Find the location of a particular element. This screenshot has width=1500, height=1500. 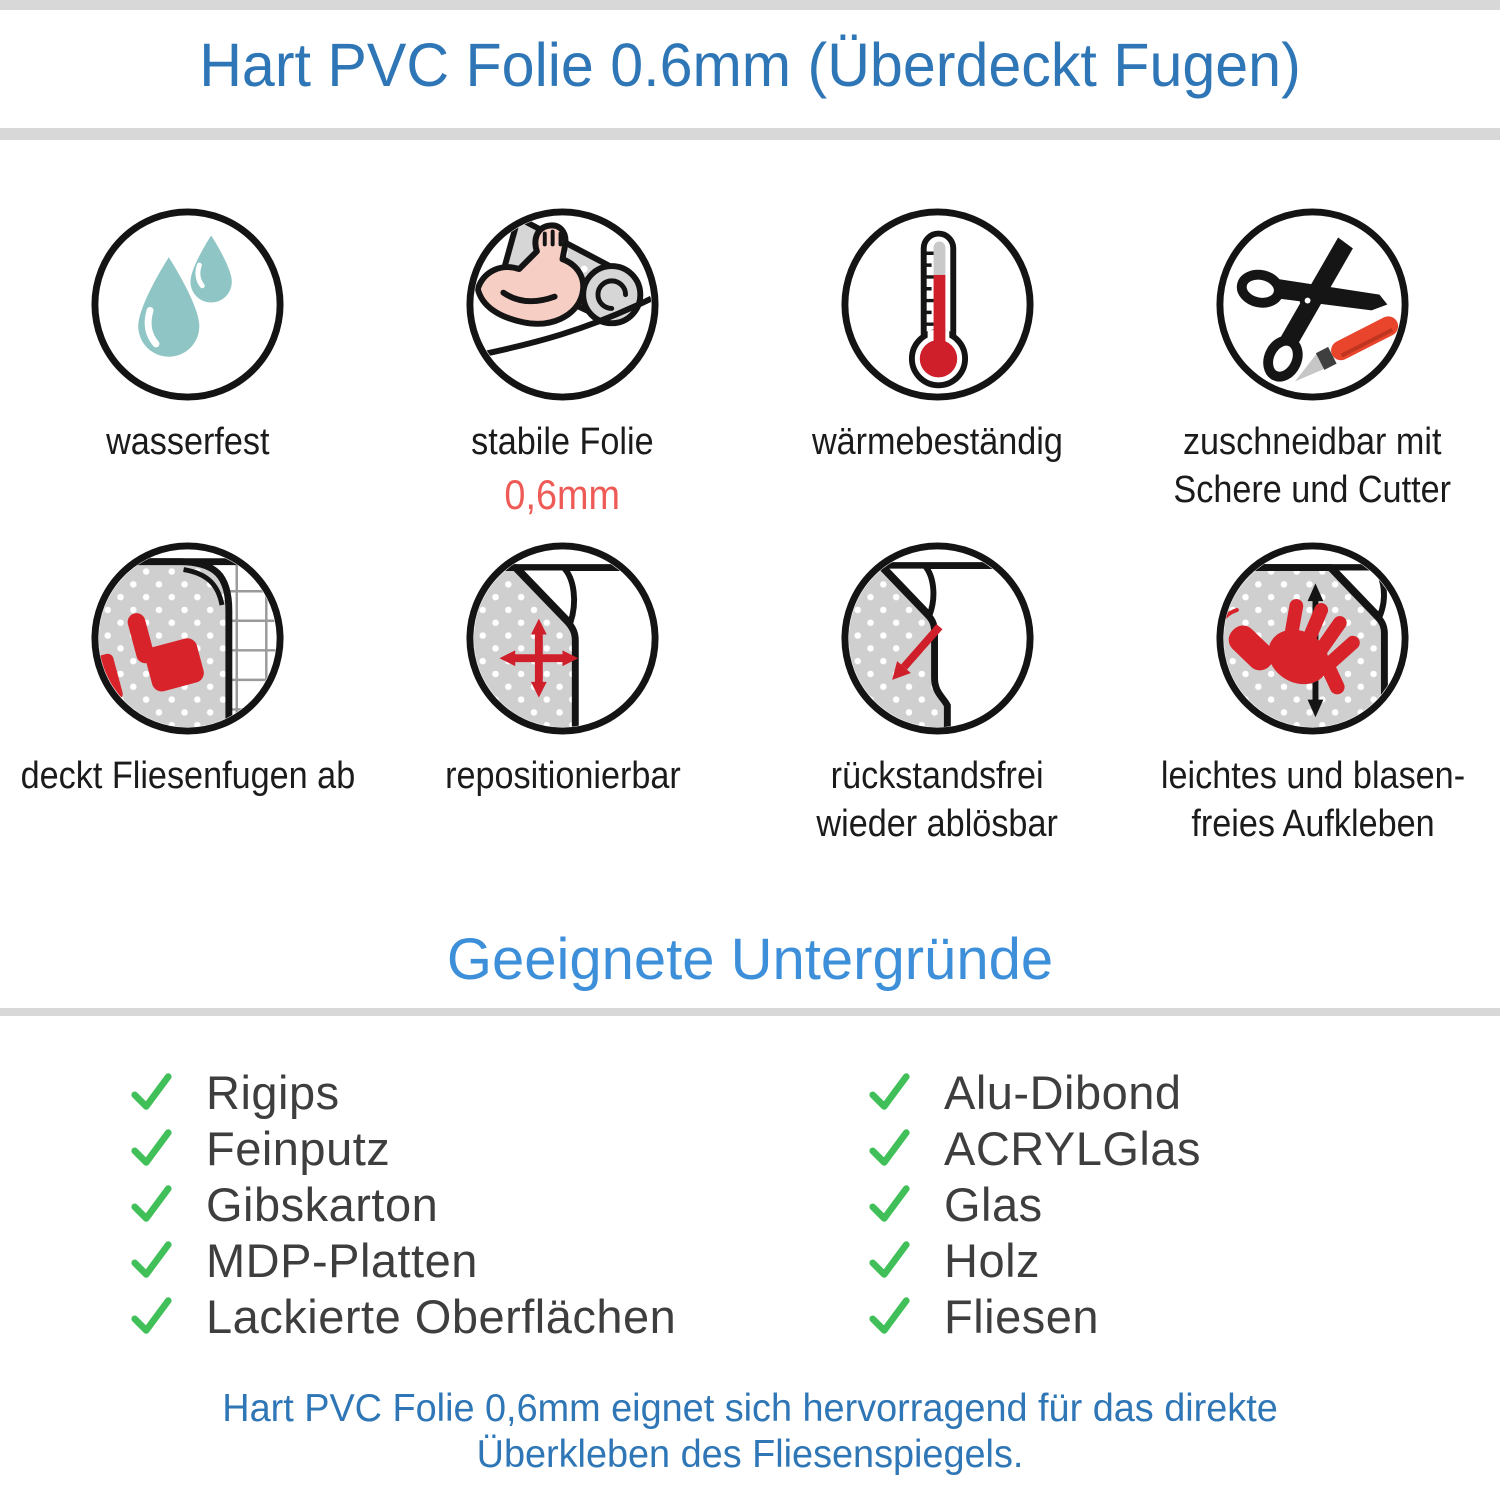

thumb-up-tile-foil-icon is located at coordinates (187, 638).